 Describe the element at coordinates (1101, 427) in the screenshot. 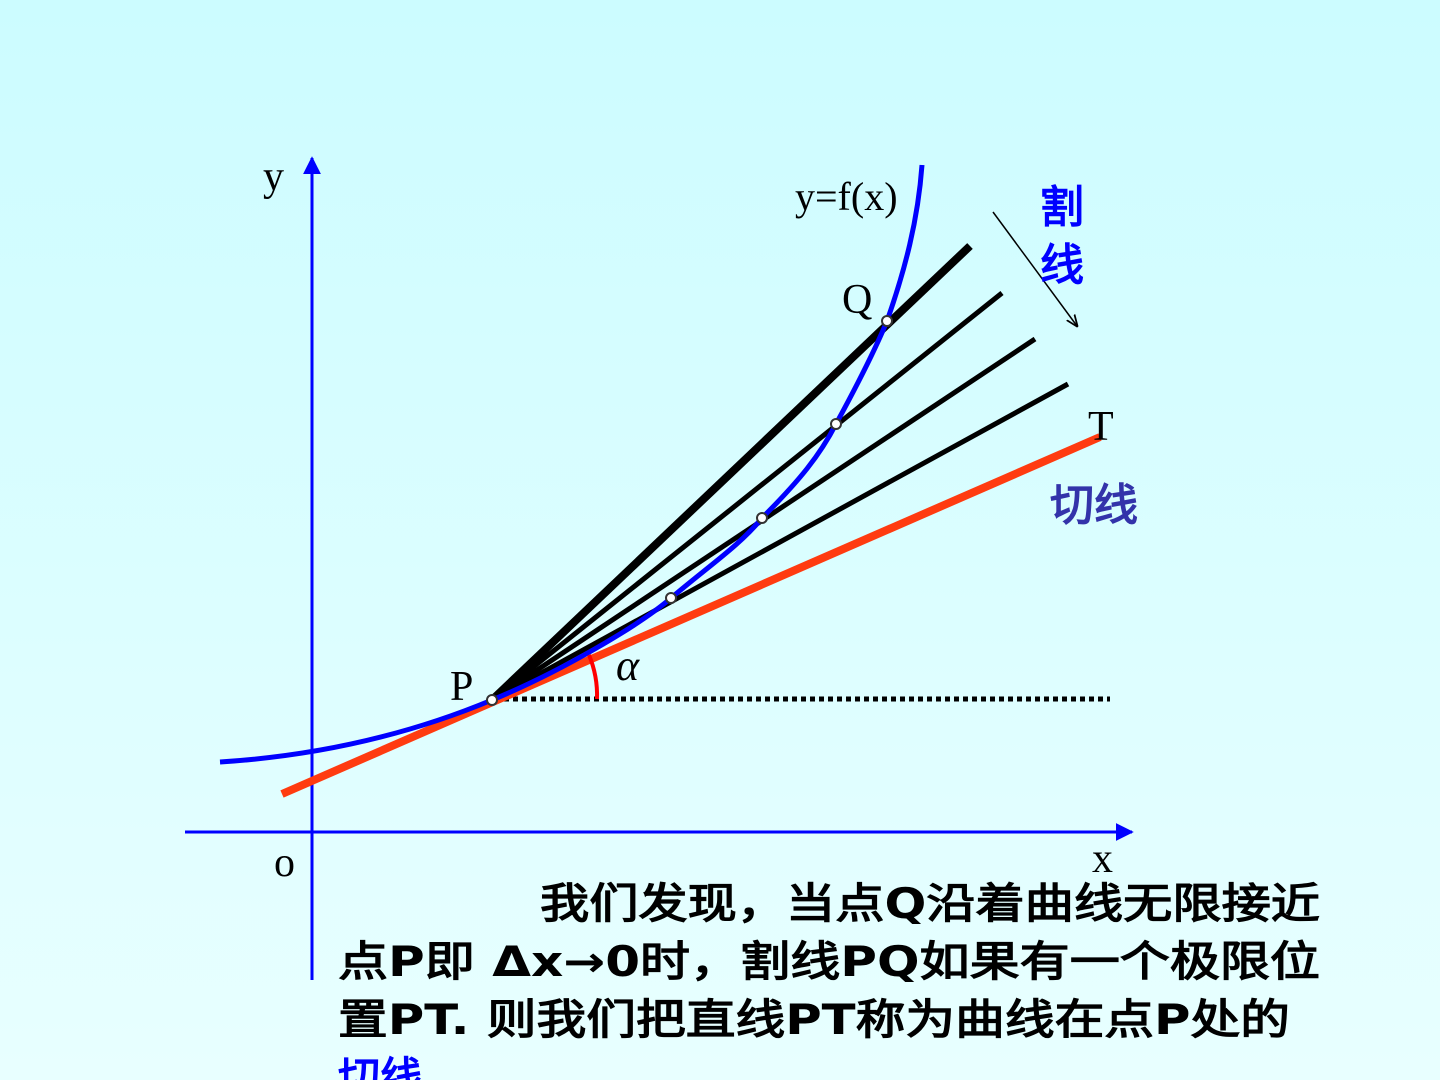

I see `point-label: T` at that location.